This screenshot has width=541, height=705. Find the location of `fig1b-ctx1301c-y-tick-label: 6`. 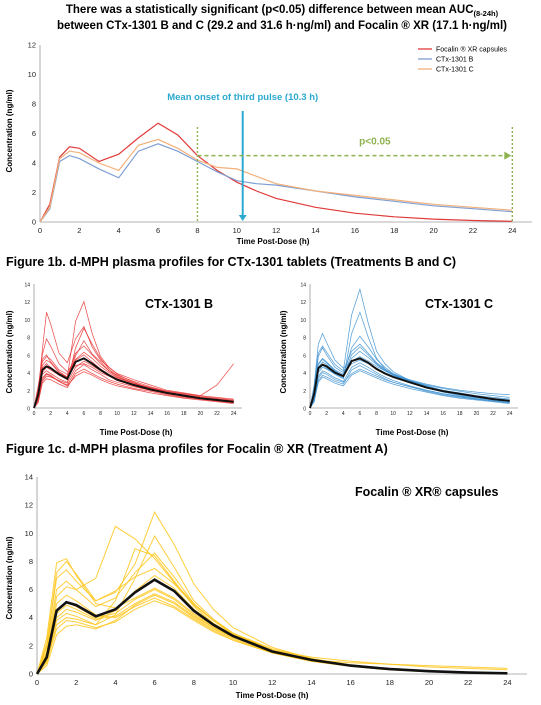

fig1b-ctx1301c-y-tick-label: 6 is located at coordinates (304, 356).